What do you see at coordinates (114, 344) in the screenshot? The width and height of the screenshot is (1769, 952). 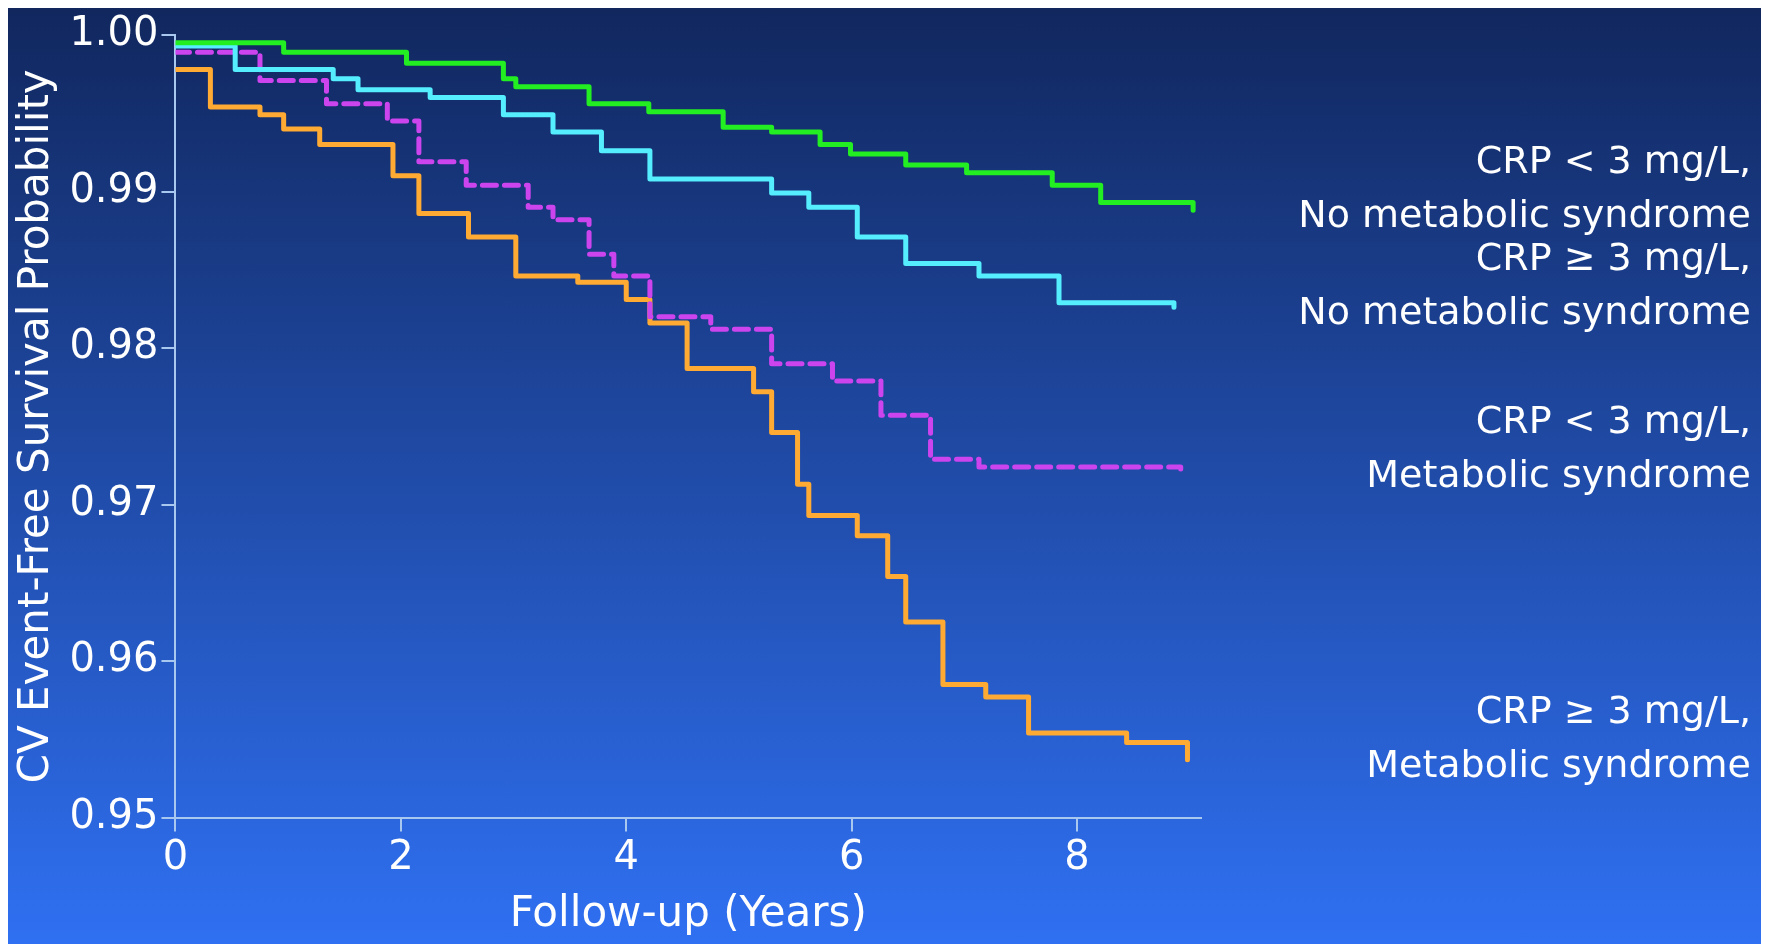 I see `y-tick-label: 0.98` at bounding box center [114, 344].